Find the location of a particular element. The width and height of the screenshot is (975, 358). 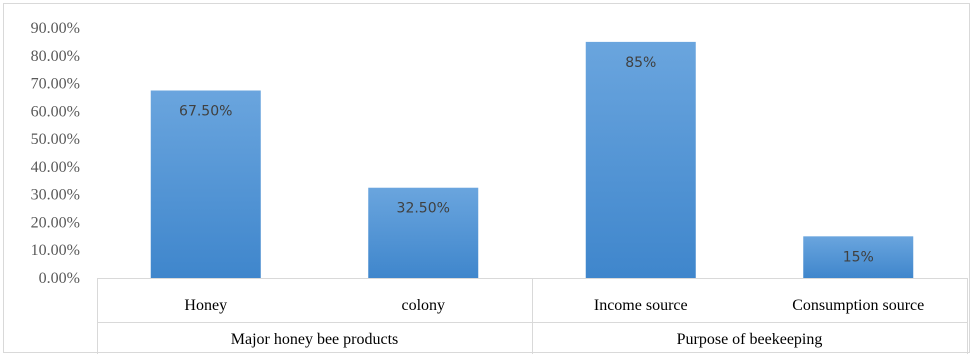

y-tick-label: 30.00% is located at coordinates (55, 195).